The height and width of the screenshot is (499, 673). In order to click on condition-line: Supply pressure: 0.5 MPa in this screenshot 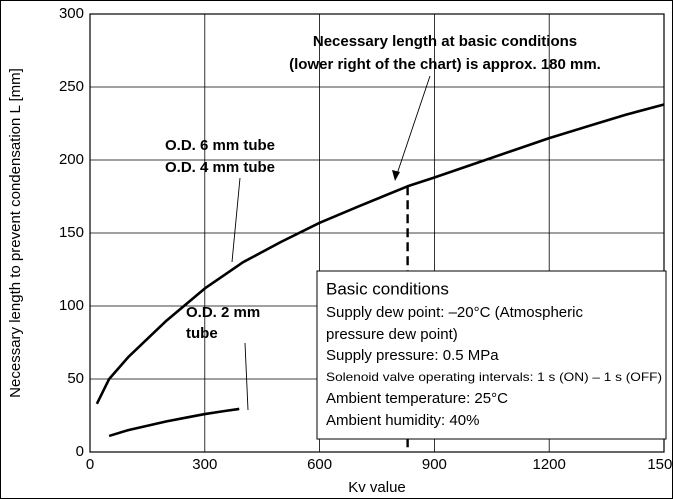, I will do `click(412, 355)`.